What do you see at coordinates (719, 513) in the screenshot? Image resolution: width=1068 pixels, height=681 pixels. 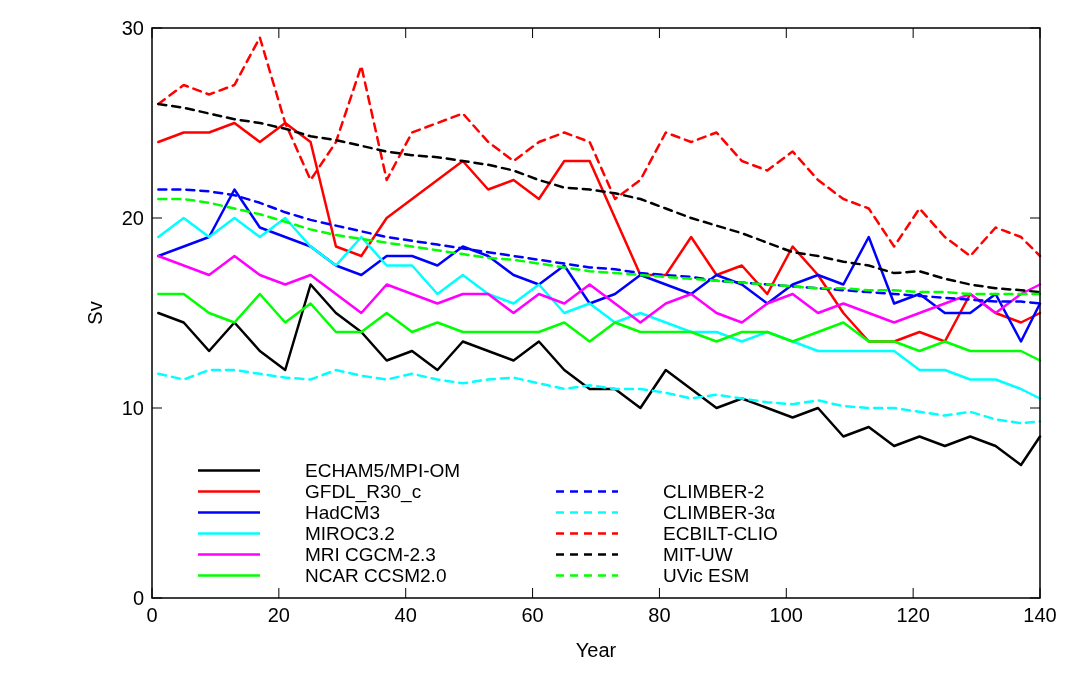 I see `legend-label: CLIMBER-3α` at bounding box center [719, 513].